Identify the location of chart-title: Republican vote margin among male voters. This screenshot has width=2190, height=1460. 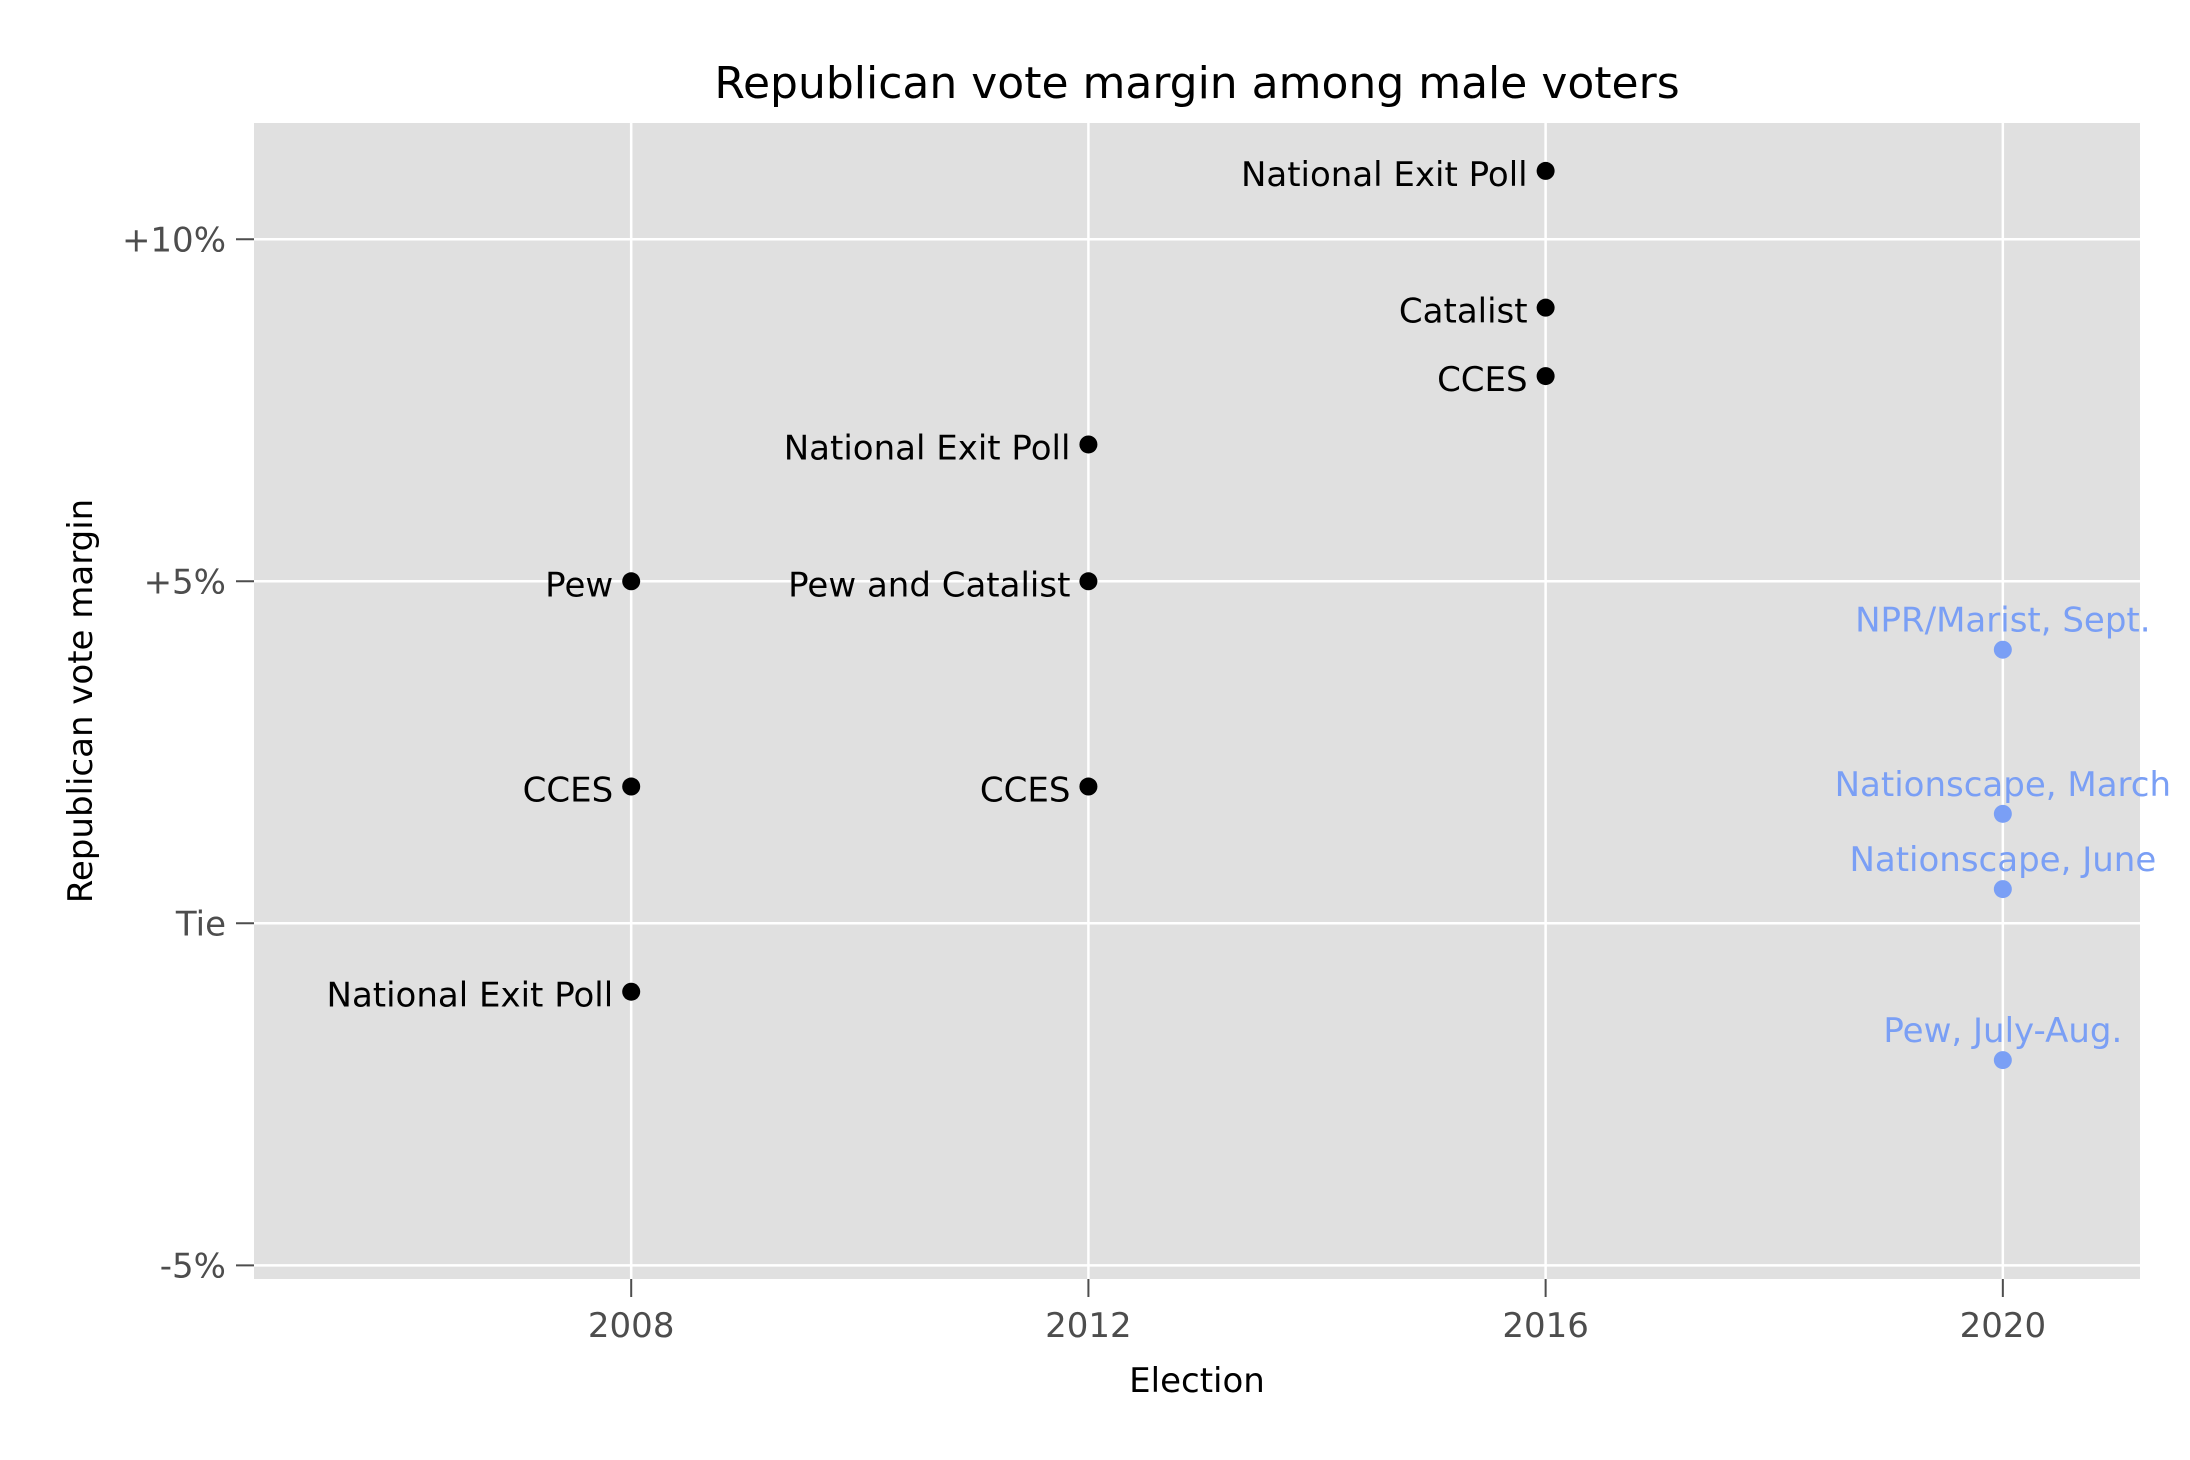
(1196, 83).